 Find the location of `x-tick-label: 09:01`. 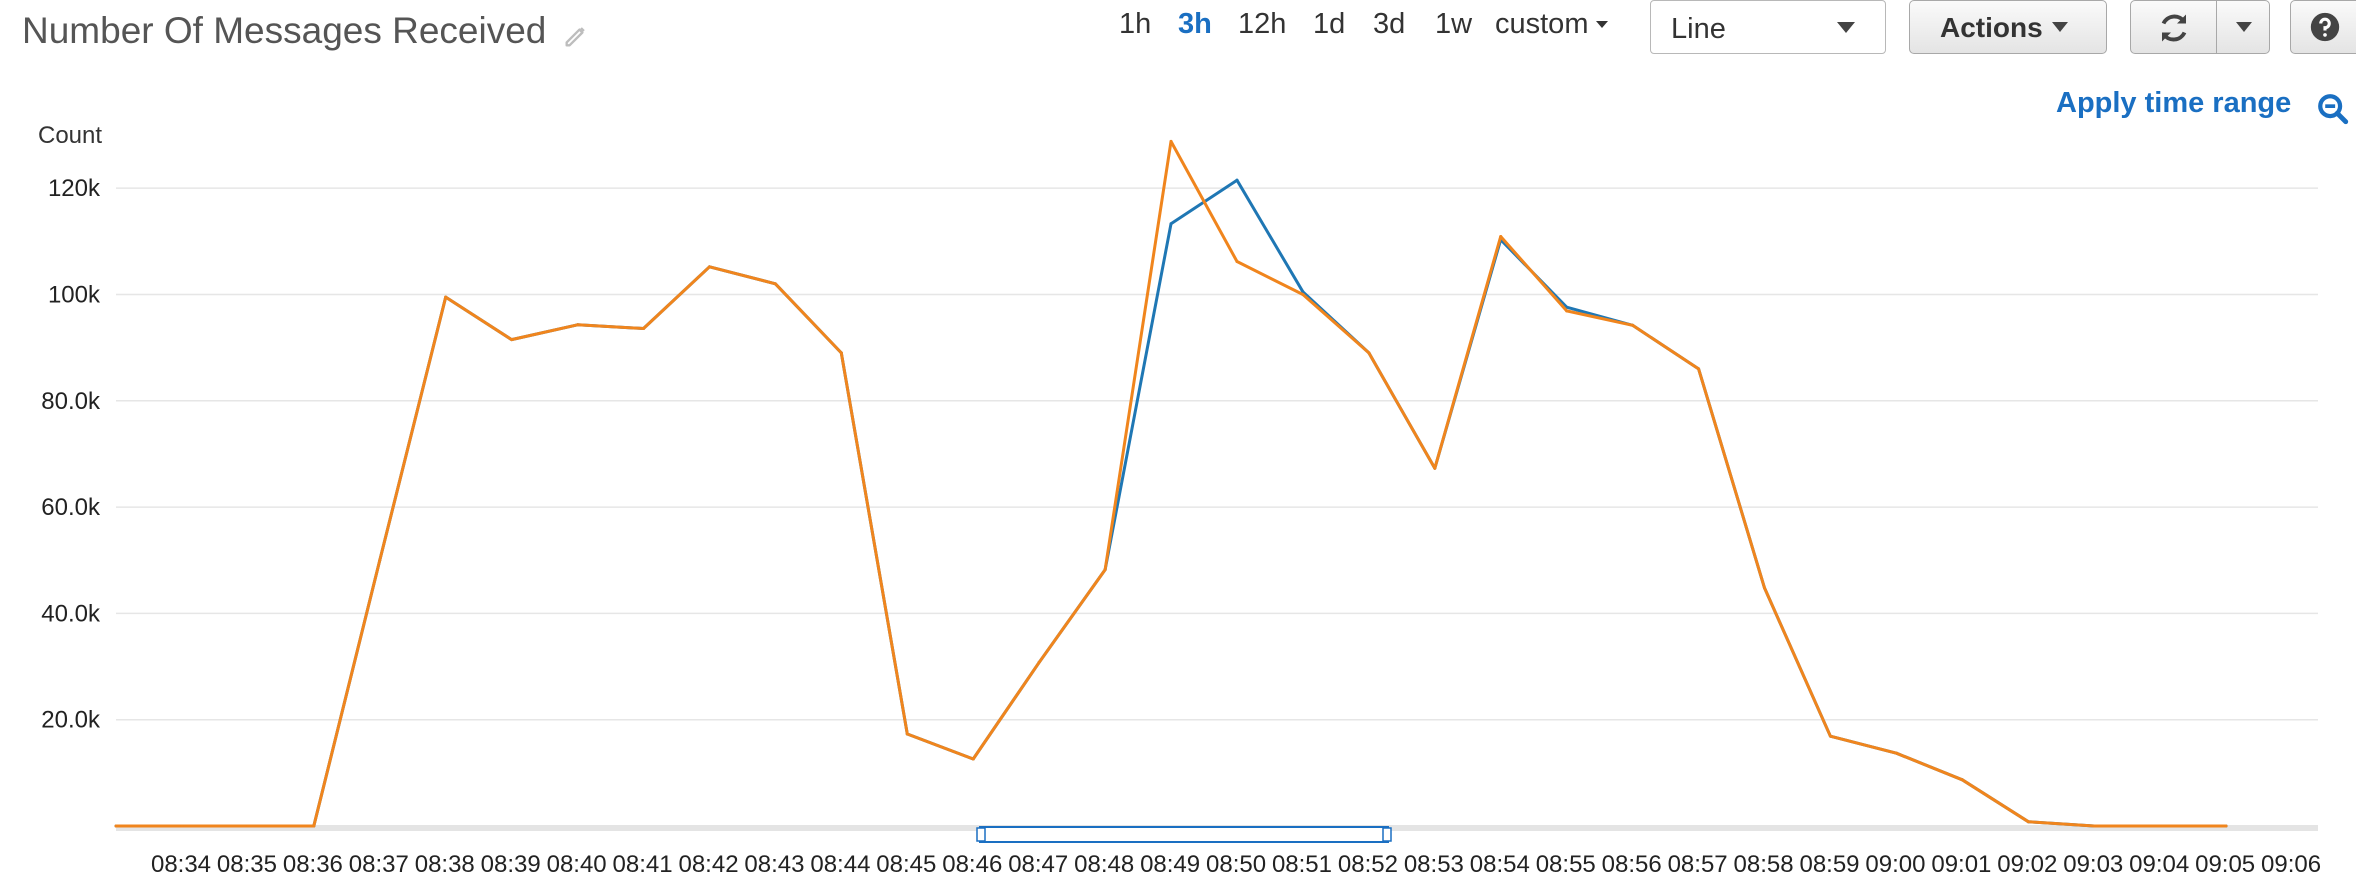

x-tick-label: 09:01 is located at coordinates (1961, 864).